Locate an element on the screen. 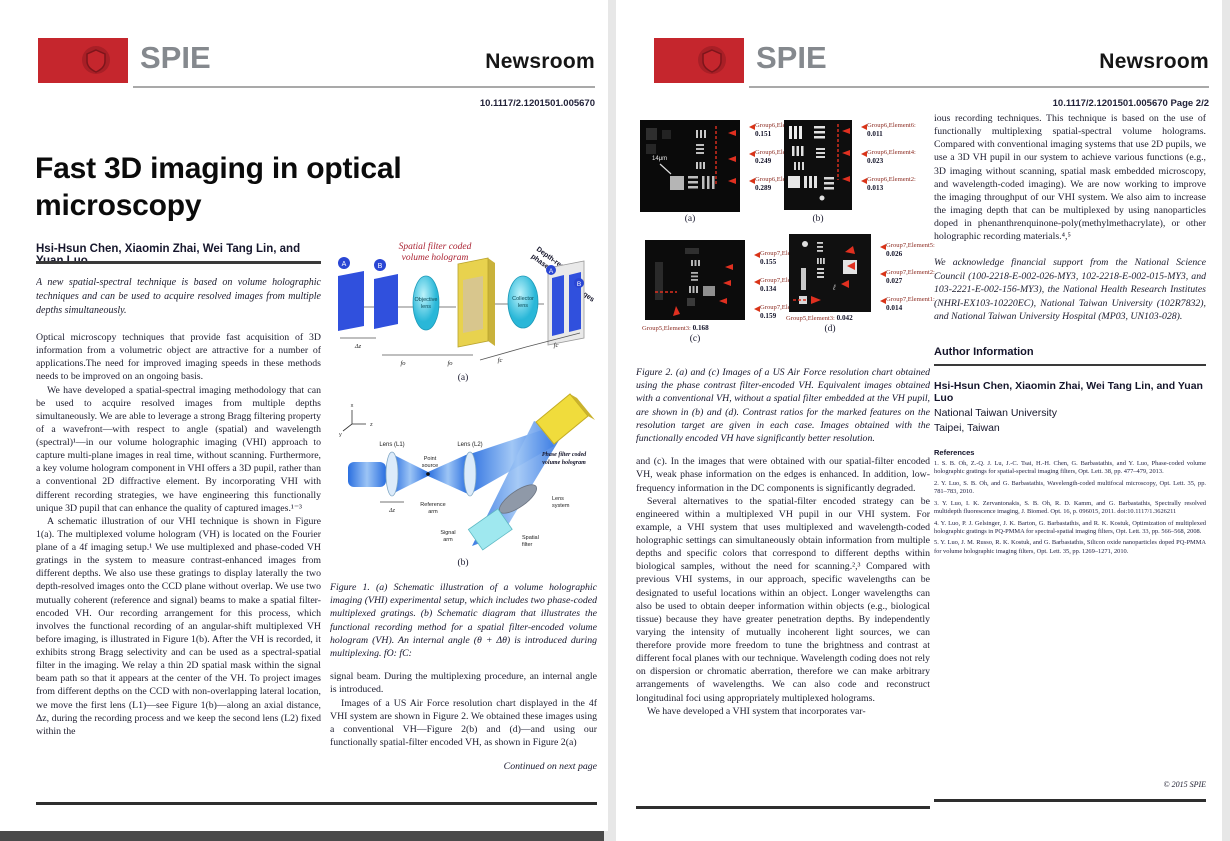  fig1b-lens-system-label-2: system is located at coordinates (561, 506).